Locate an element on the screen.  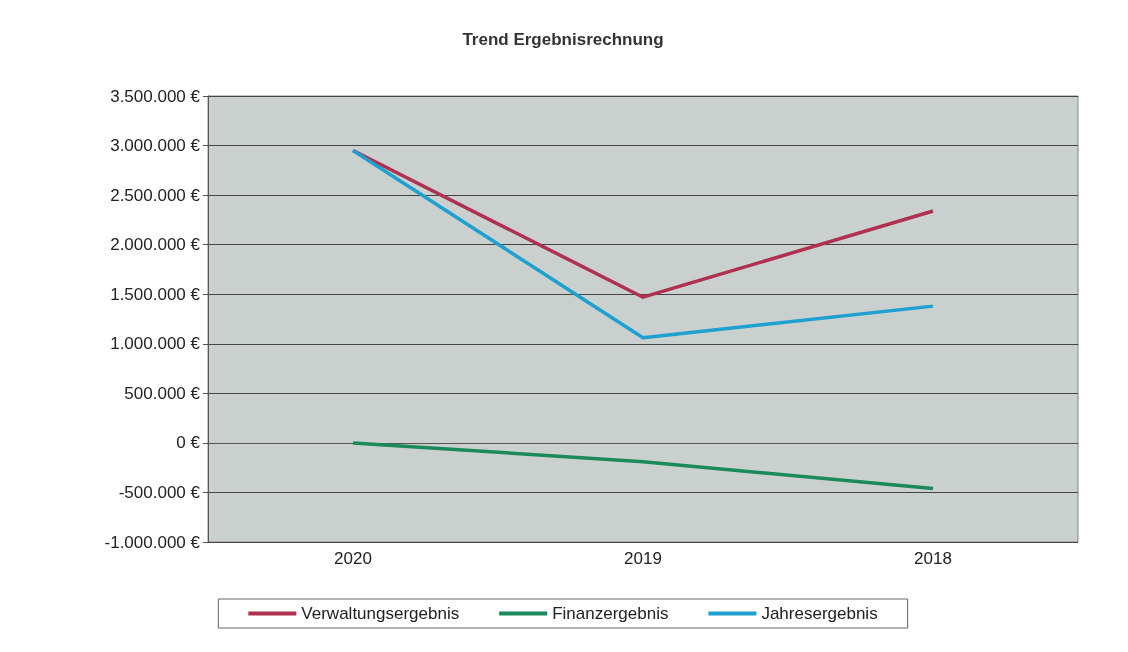
y-tick-label: 2.500.000 € is located at coordinates (155, 195).